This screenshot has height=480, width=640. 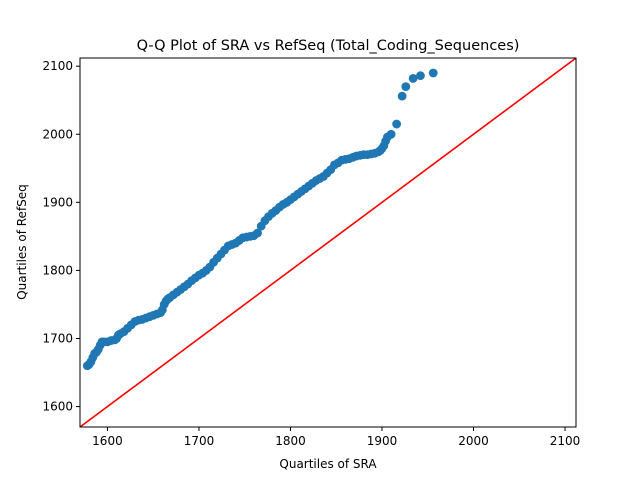 I want to click on x-axis-label: Quartiles of SRA, so click(x=328, y=464).